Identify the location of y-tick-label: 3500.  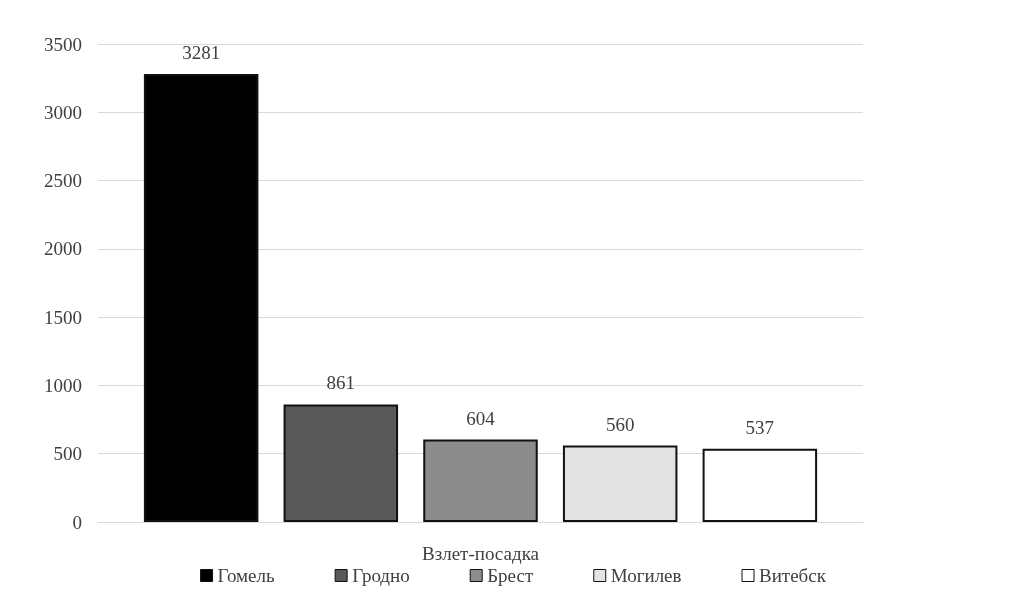
(63, 44).